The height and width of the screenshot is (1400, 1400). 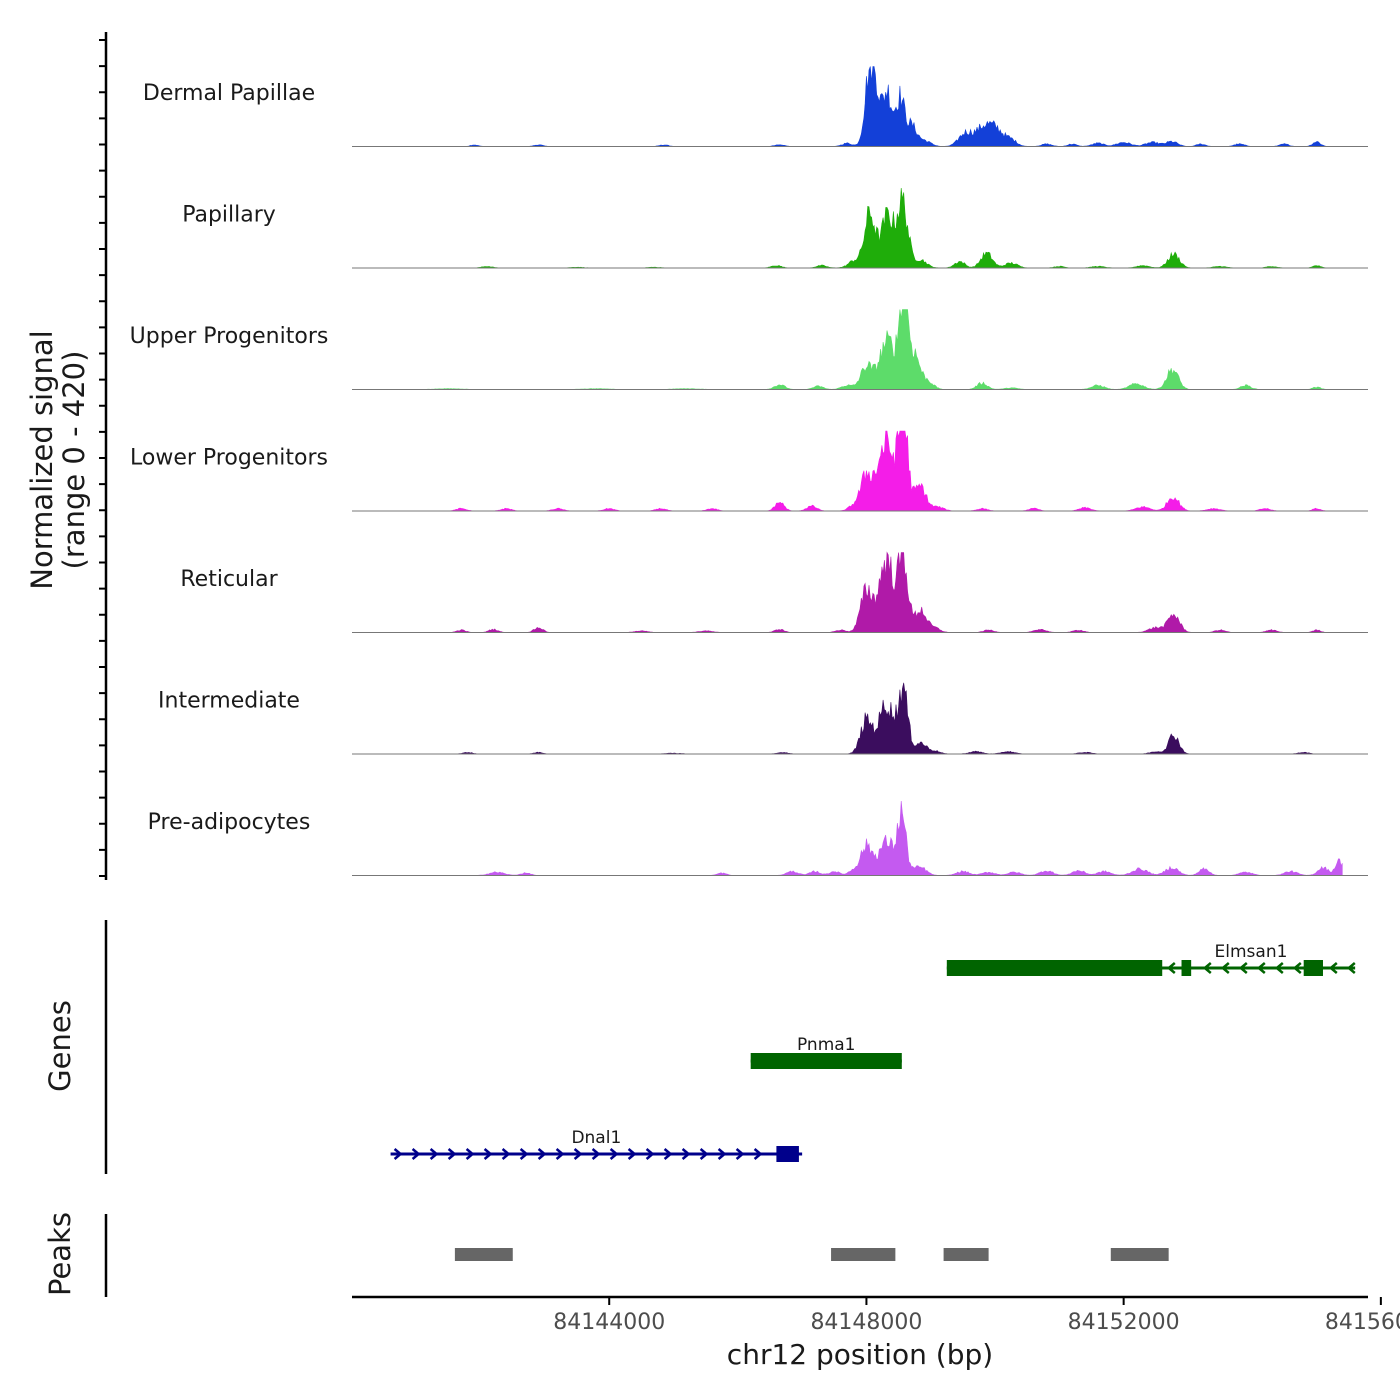 I want to click on coverage-track-reticular: Reticular, so click(x=774, y=592).